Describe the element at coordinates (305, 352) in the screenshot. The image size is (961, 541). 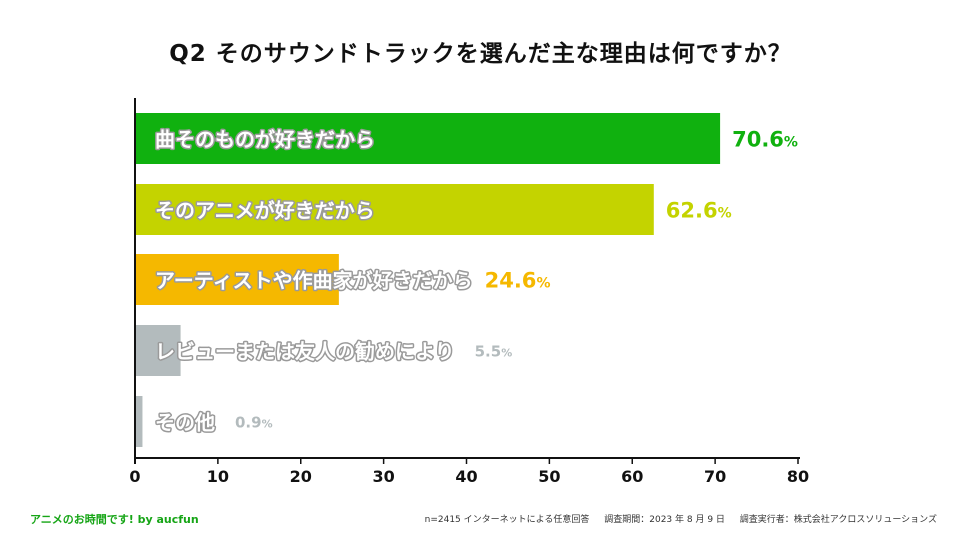
I see `category-label-4: レビューまたは友人の勧めにより` at that location.